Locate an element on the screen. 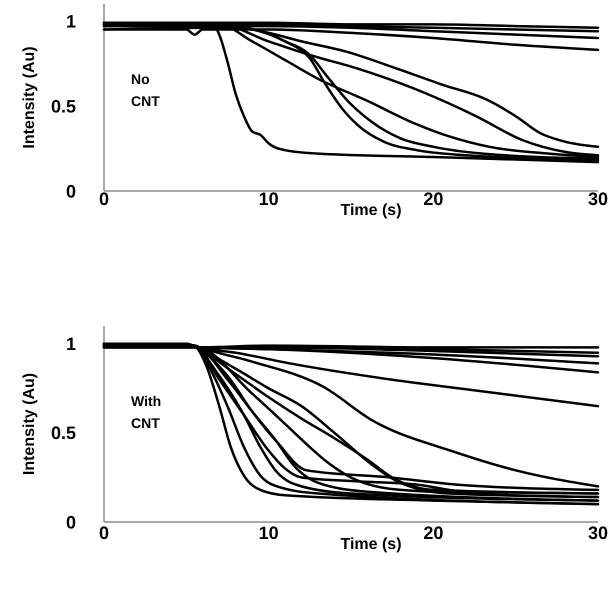  annotation: No CNT is located at coordinates (145, 90).